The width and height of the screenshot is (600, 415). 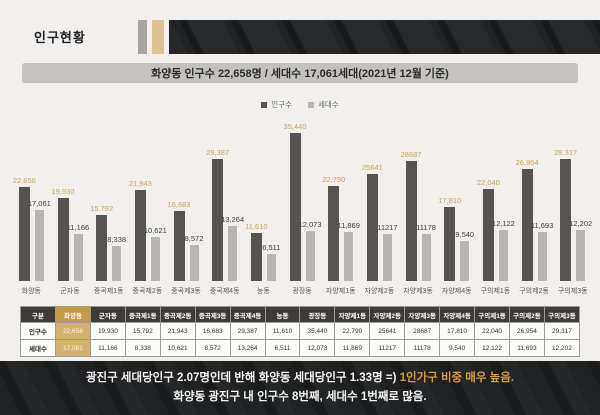 I want to click on table-row-label: 인구수, so click(x=38, y=331).